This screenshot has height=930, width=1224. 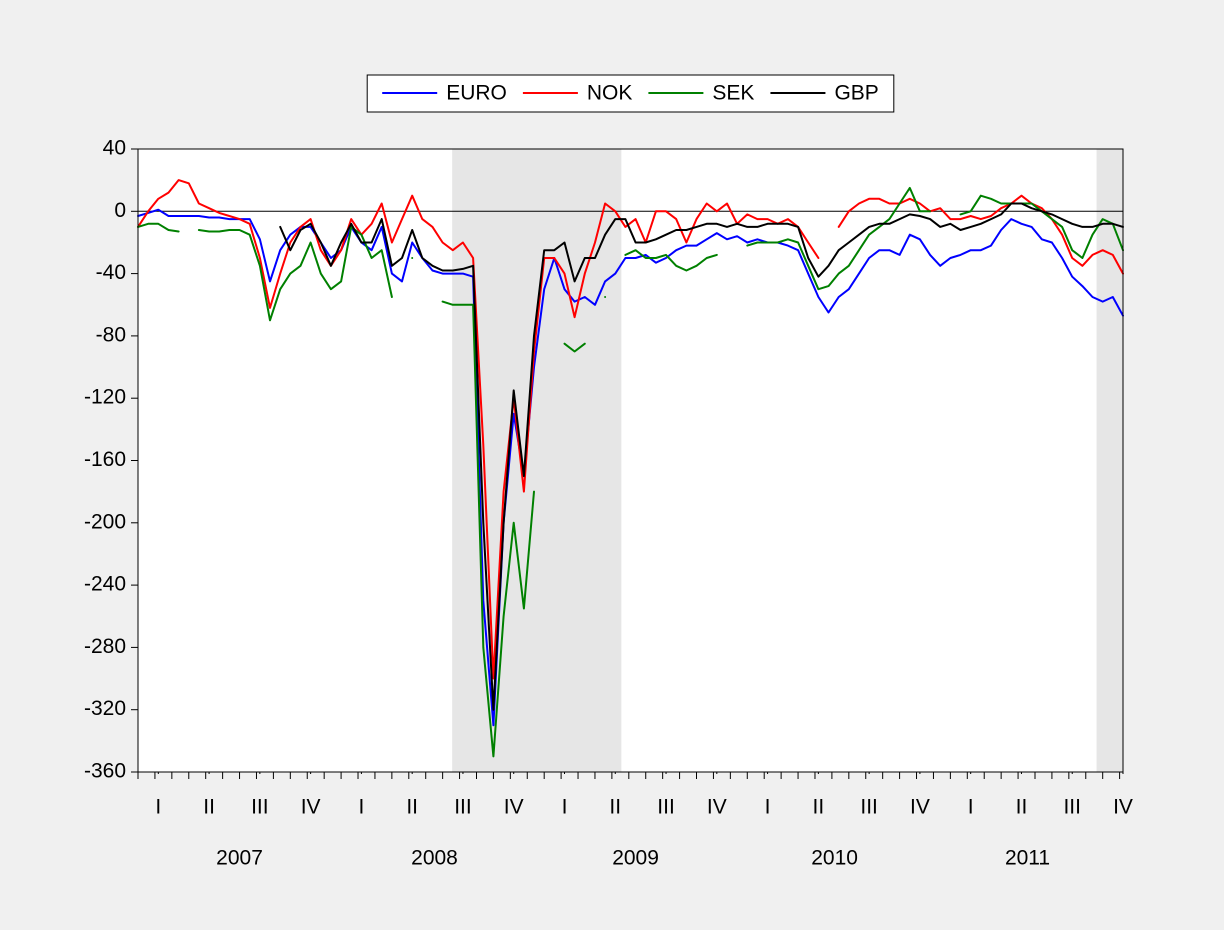 What do you see at coordinates (105, 521) in the screenshot?
I see `y-tick-label: -200` at bounding box center [105, 521].